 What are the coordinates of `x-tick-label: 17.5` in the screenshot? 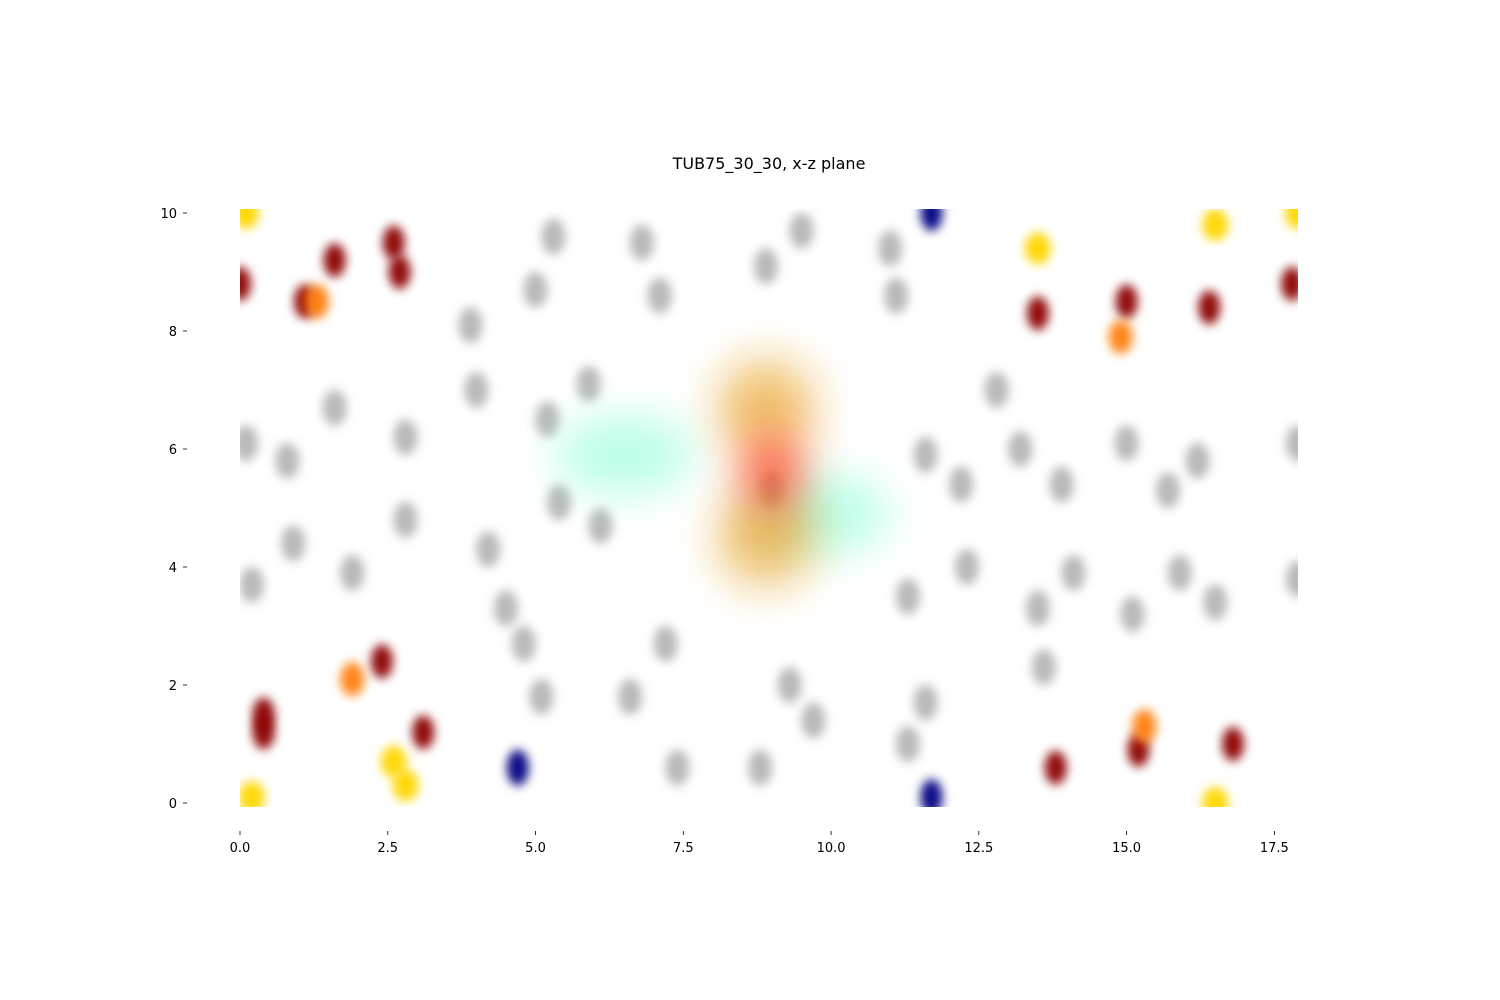 It's located at (1274, 848).